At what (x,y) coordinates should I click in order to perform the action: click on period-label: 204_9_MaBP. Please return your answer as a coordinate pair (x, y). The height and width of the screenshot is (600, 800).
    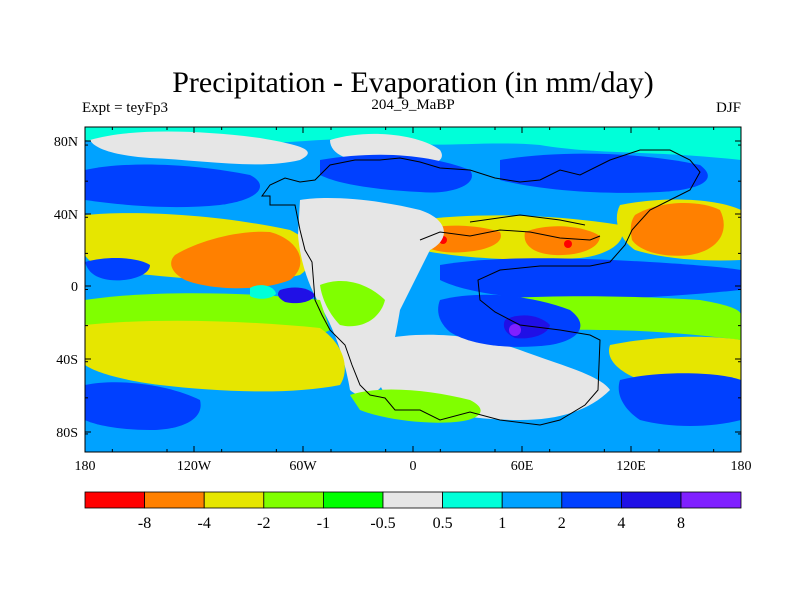
    Looking at the image, I should click on (412, 105).